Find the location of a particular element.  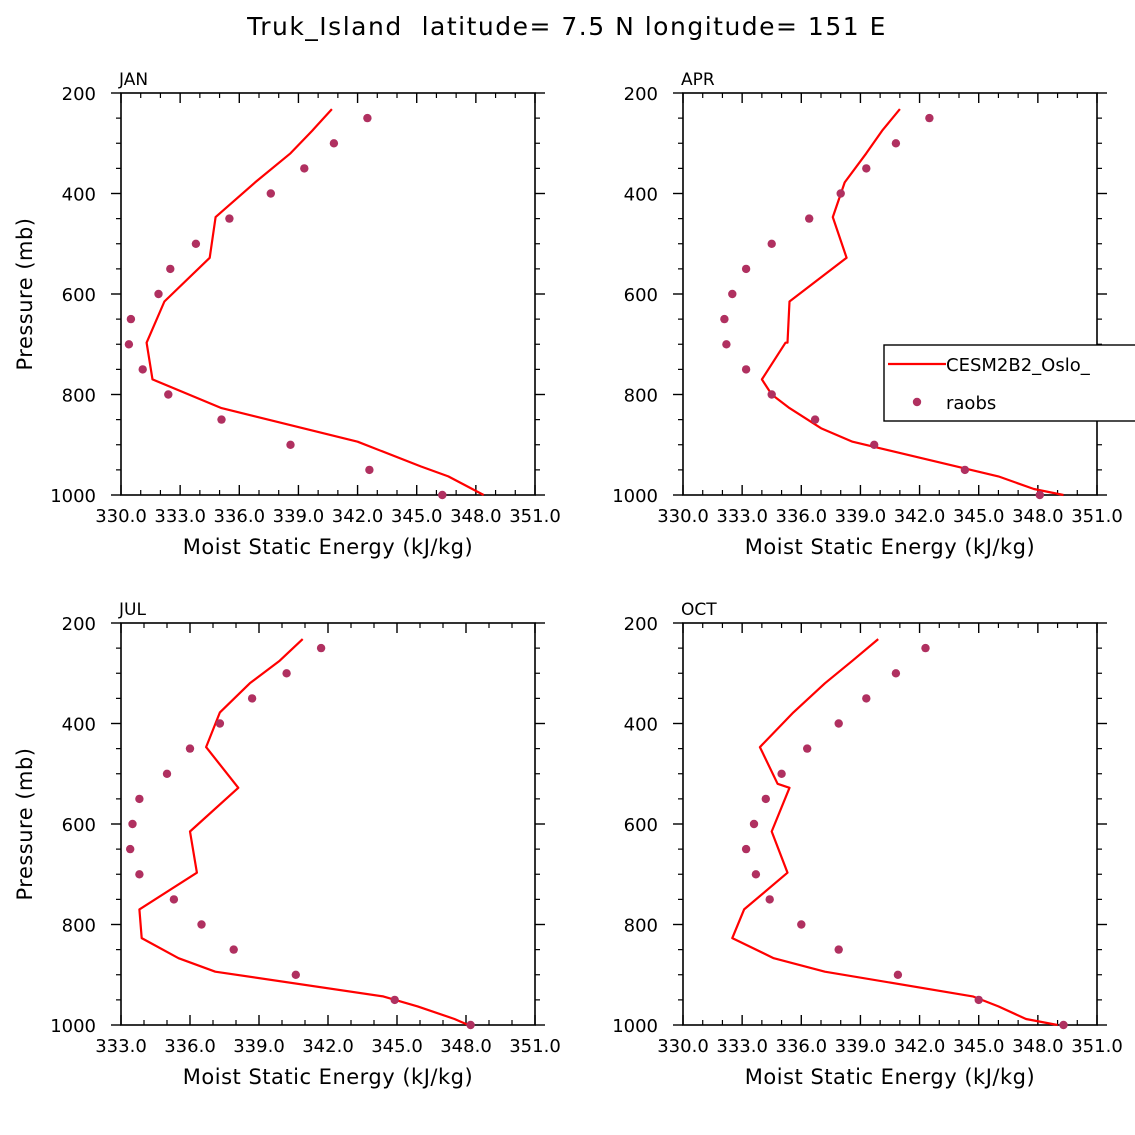

panel-label: JAN is located at coordinates (133, 80).